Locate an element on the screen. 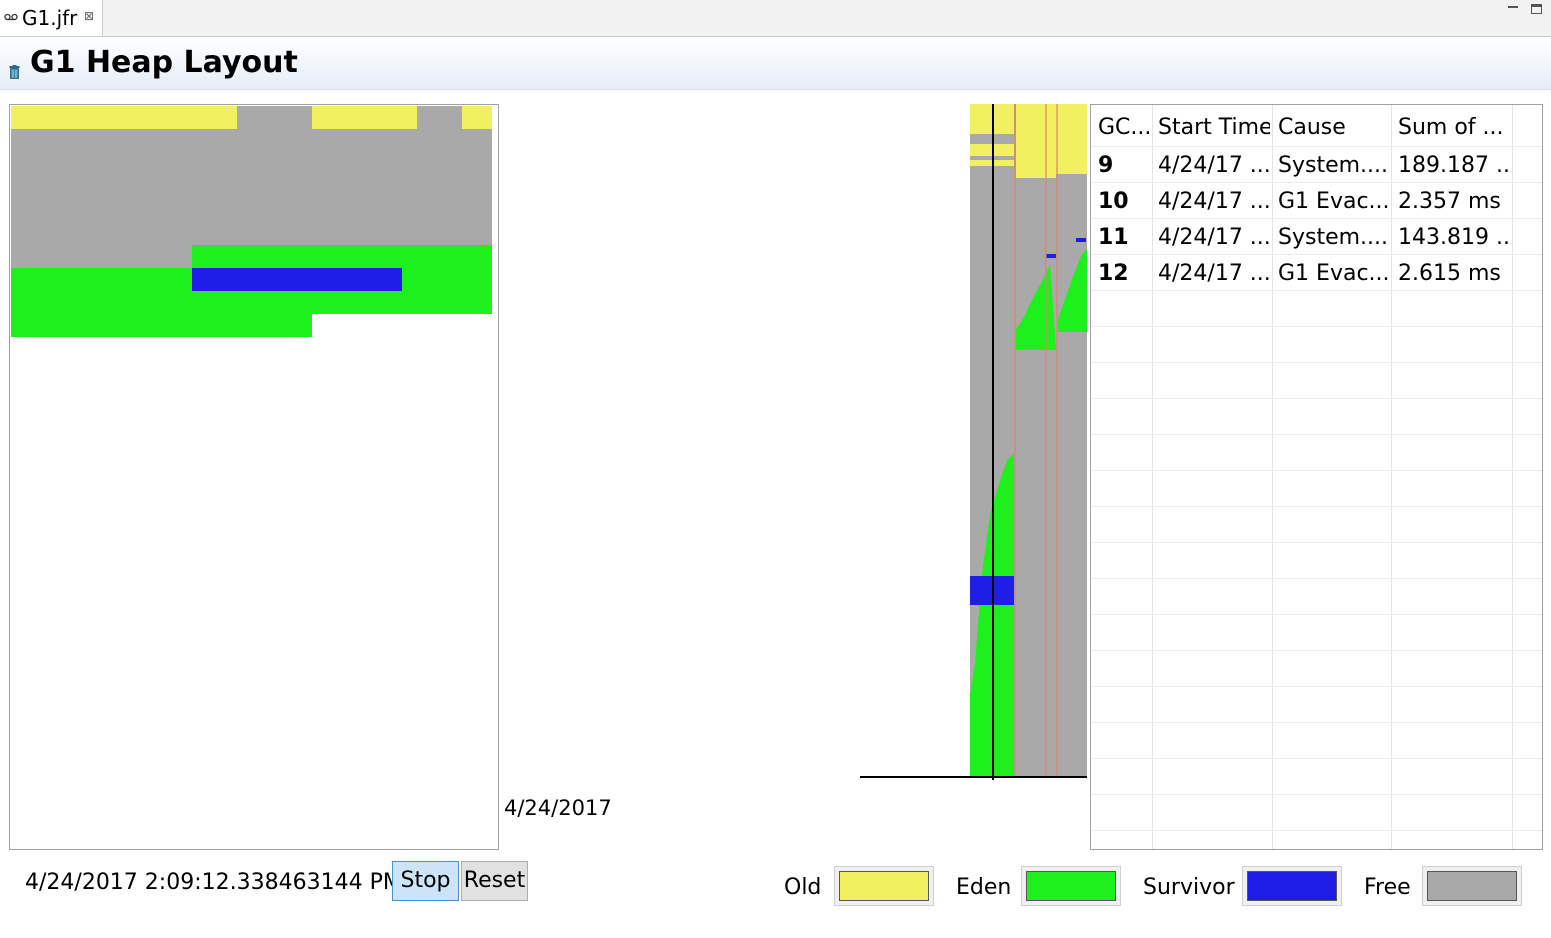 The height and width of the screenshot is (938, 1551). tab-label: G1.jfr is located at coordinates (50, 18).